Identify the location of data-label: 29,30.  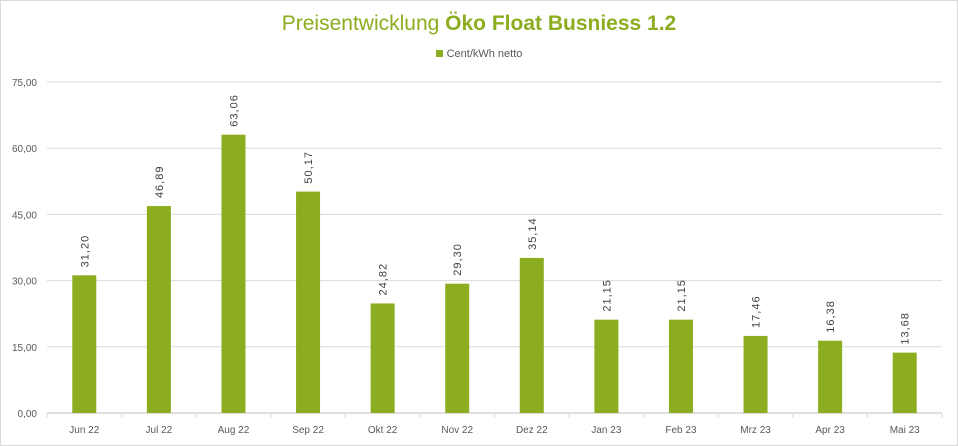
(458, 259).